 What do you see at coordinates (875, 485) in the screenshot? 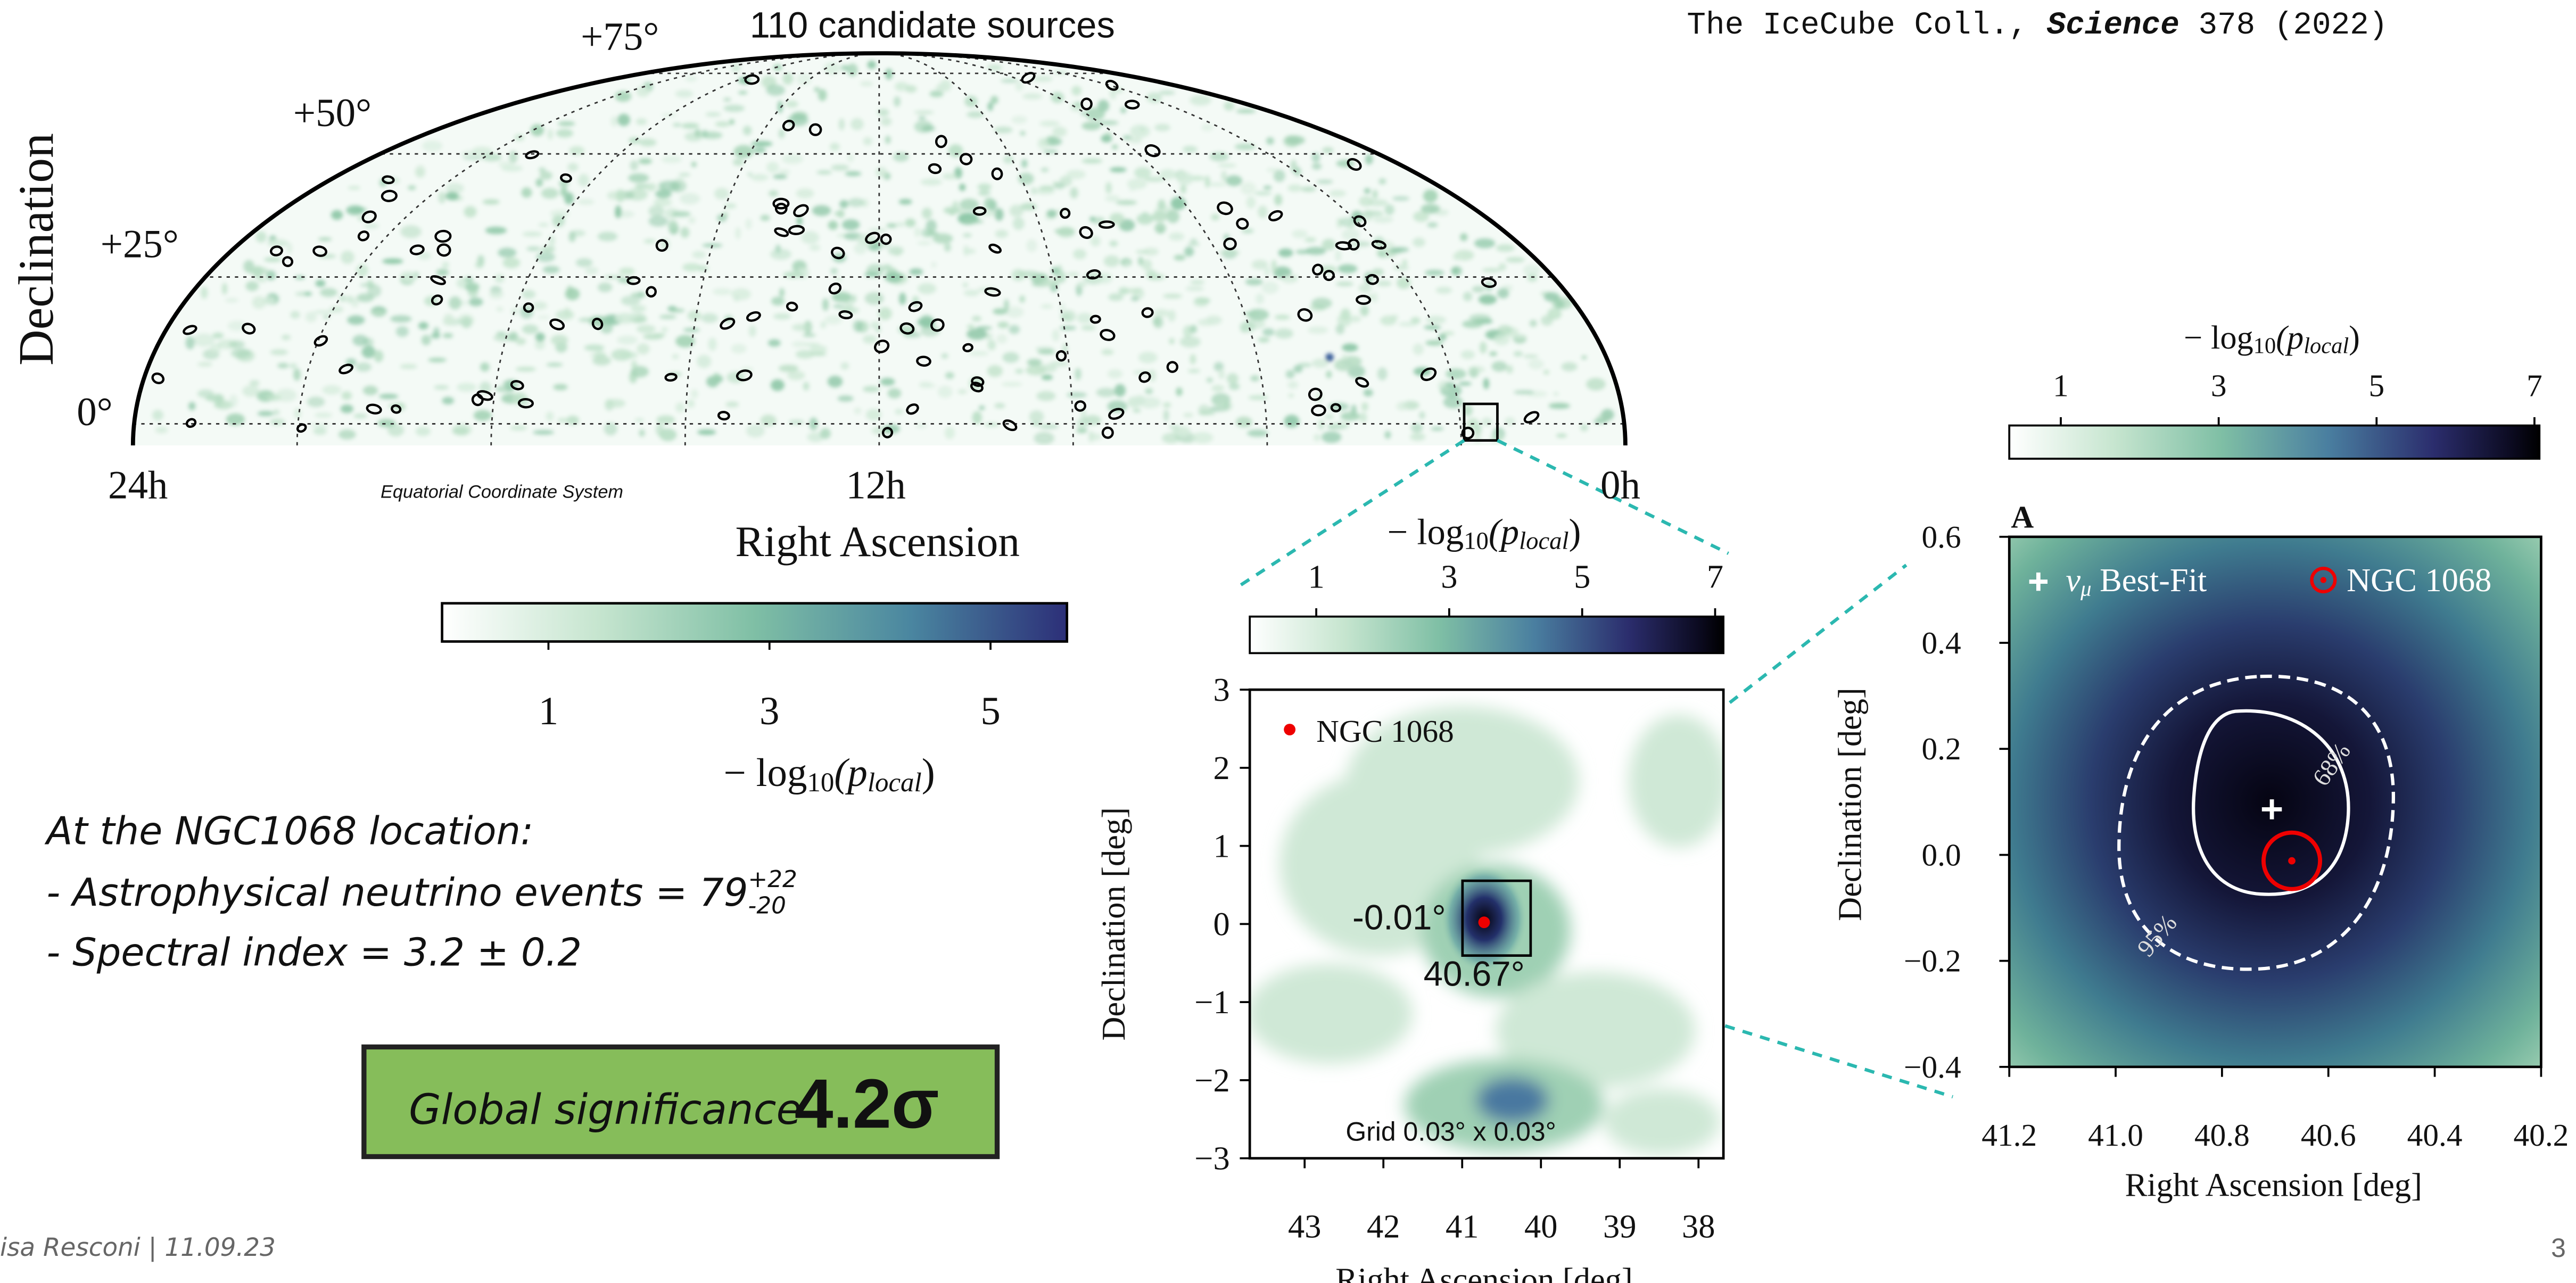
I see `tick-label: 12h` at bounding box center [875, 485].